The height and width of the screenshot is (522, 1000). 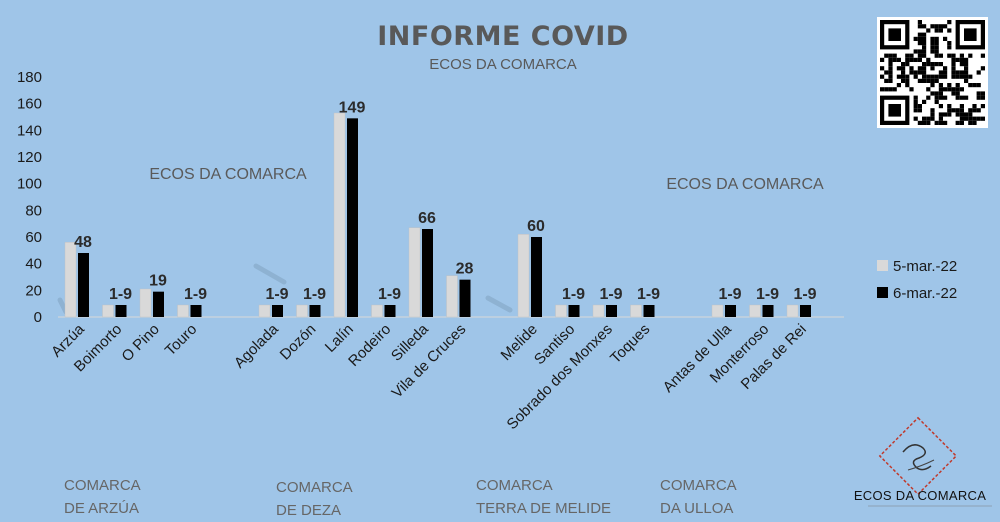 What do you see at coordinates (917, 280) in the screenshot?
I see `legend: 5-mar.-22 6-mar.-22` at bounding box center [917, 280].